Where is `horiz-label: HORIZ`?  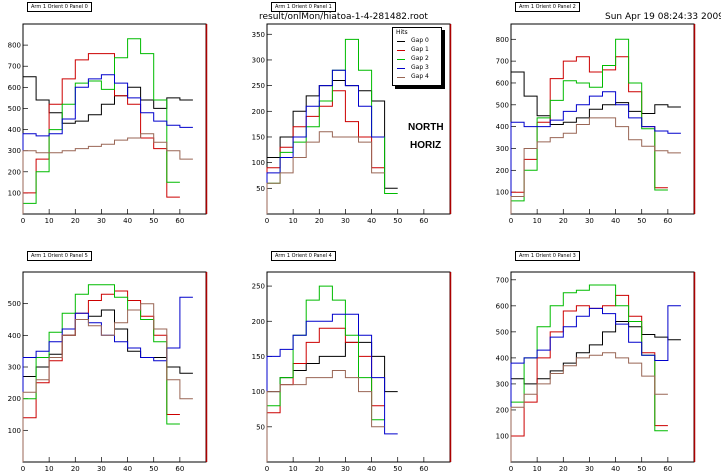 horiz-label: HORIZ is located at coordinates (426, 145).